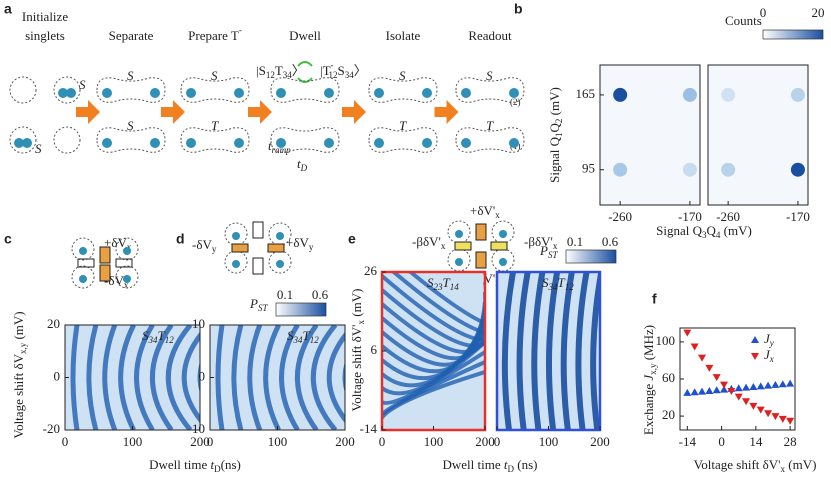 The width and height of the screenshot is (831, 479). Describe the element at coordinates (217, 469) in the screenshot. I see `t: D` at that location.